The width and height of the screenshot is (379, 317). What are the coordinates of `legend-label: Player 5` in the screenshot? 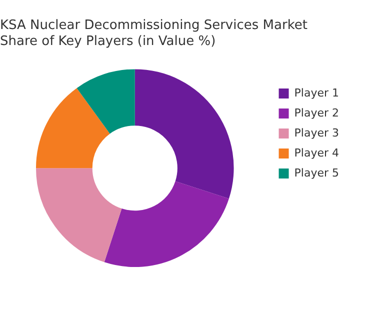 It's located at (317, 173).